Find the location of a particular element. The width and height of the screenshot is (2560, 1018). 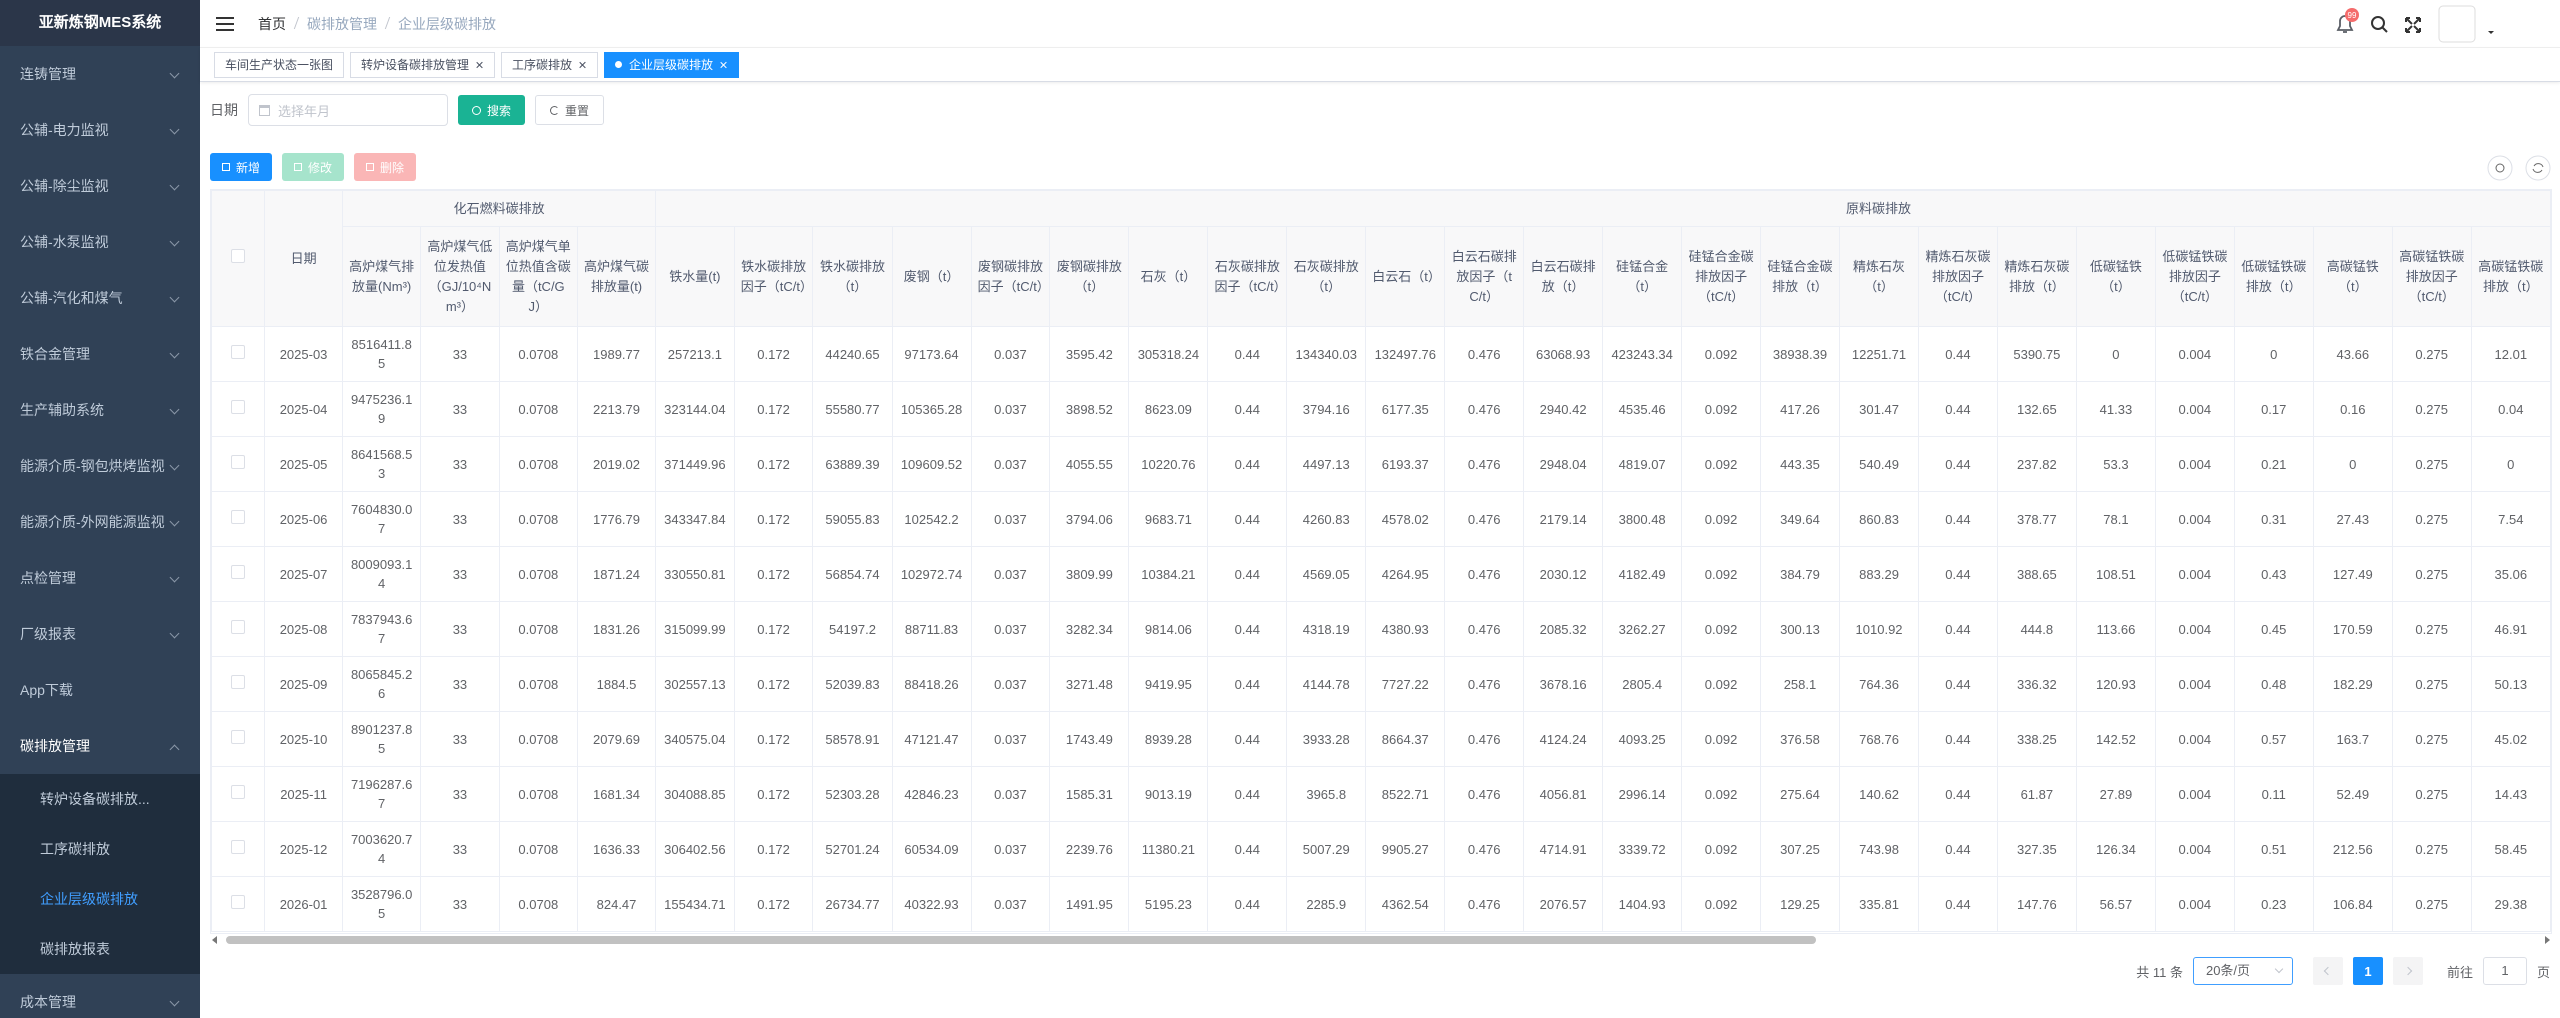

menu-item: 铁合金管理 is located at coordinates (100, 354).